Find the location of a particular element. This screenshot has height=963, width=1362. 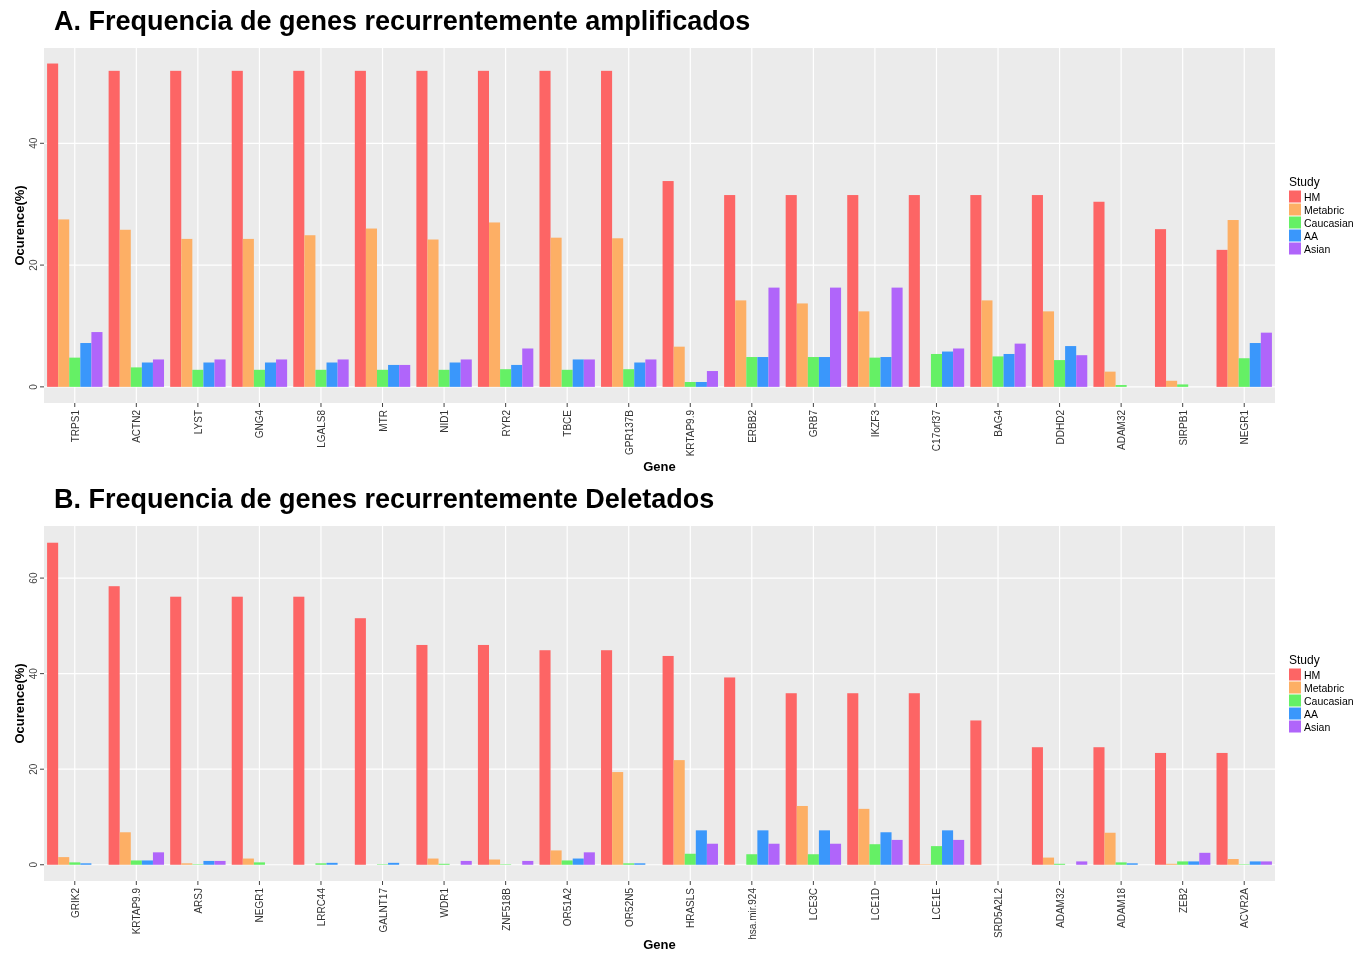

x-tick-label: NID1 is located at coordinates (445, 421).